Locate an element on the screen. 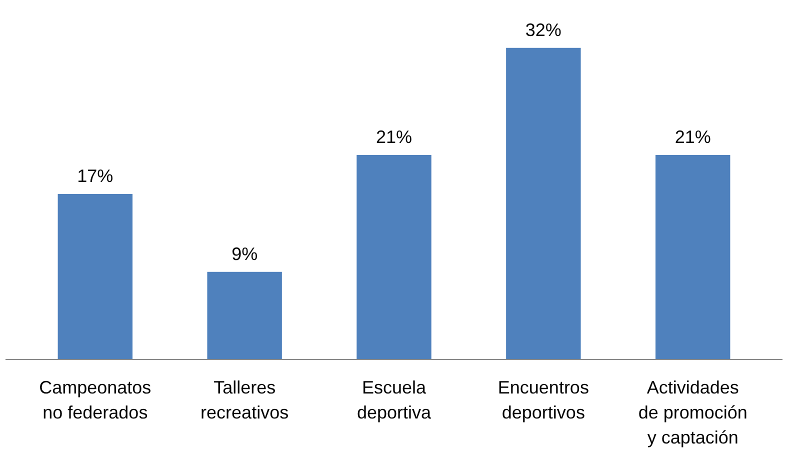  data-label: 32% is located at coordinates (543, 30).